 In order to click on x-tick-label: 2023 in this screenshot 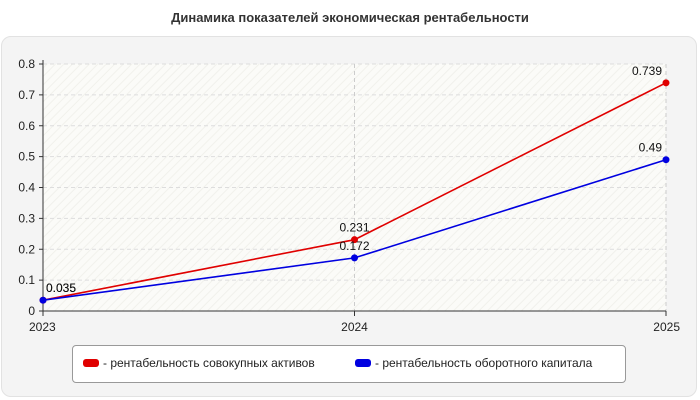, I will do `click(42, 327)`.